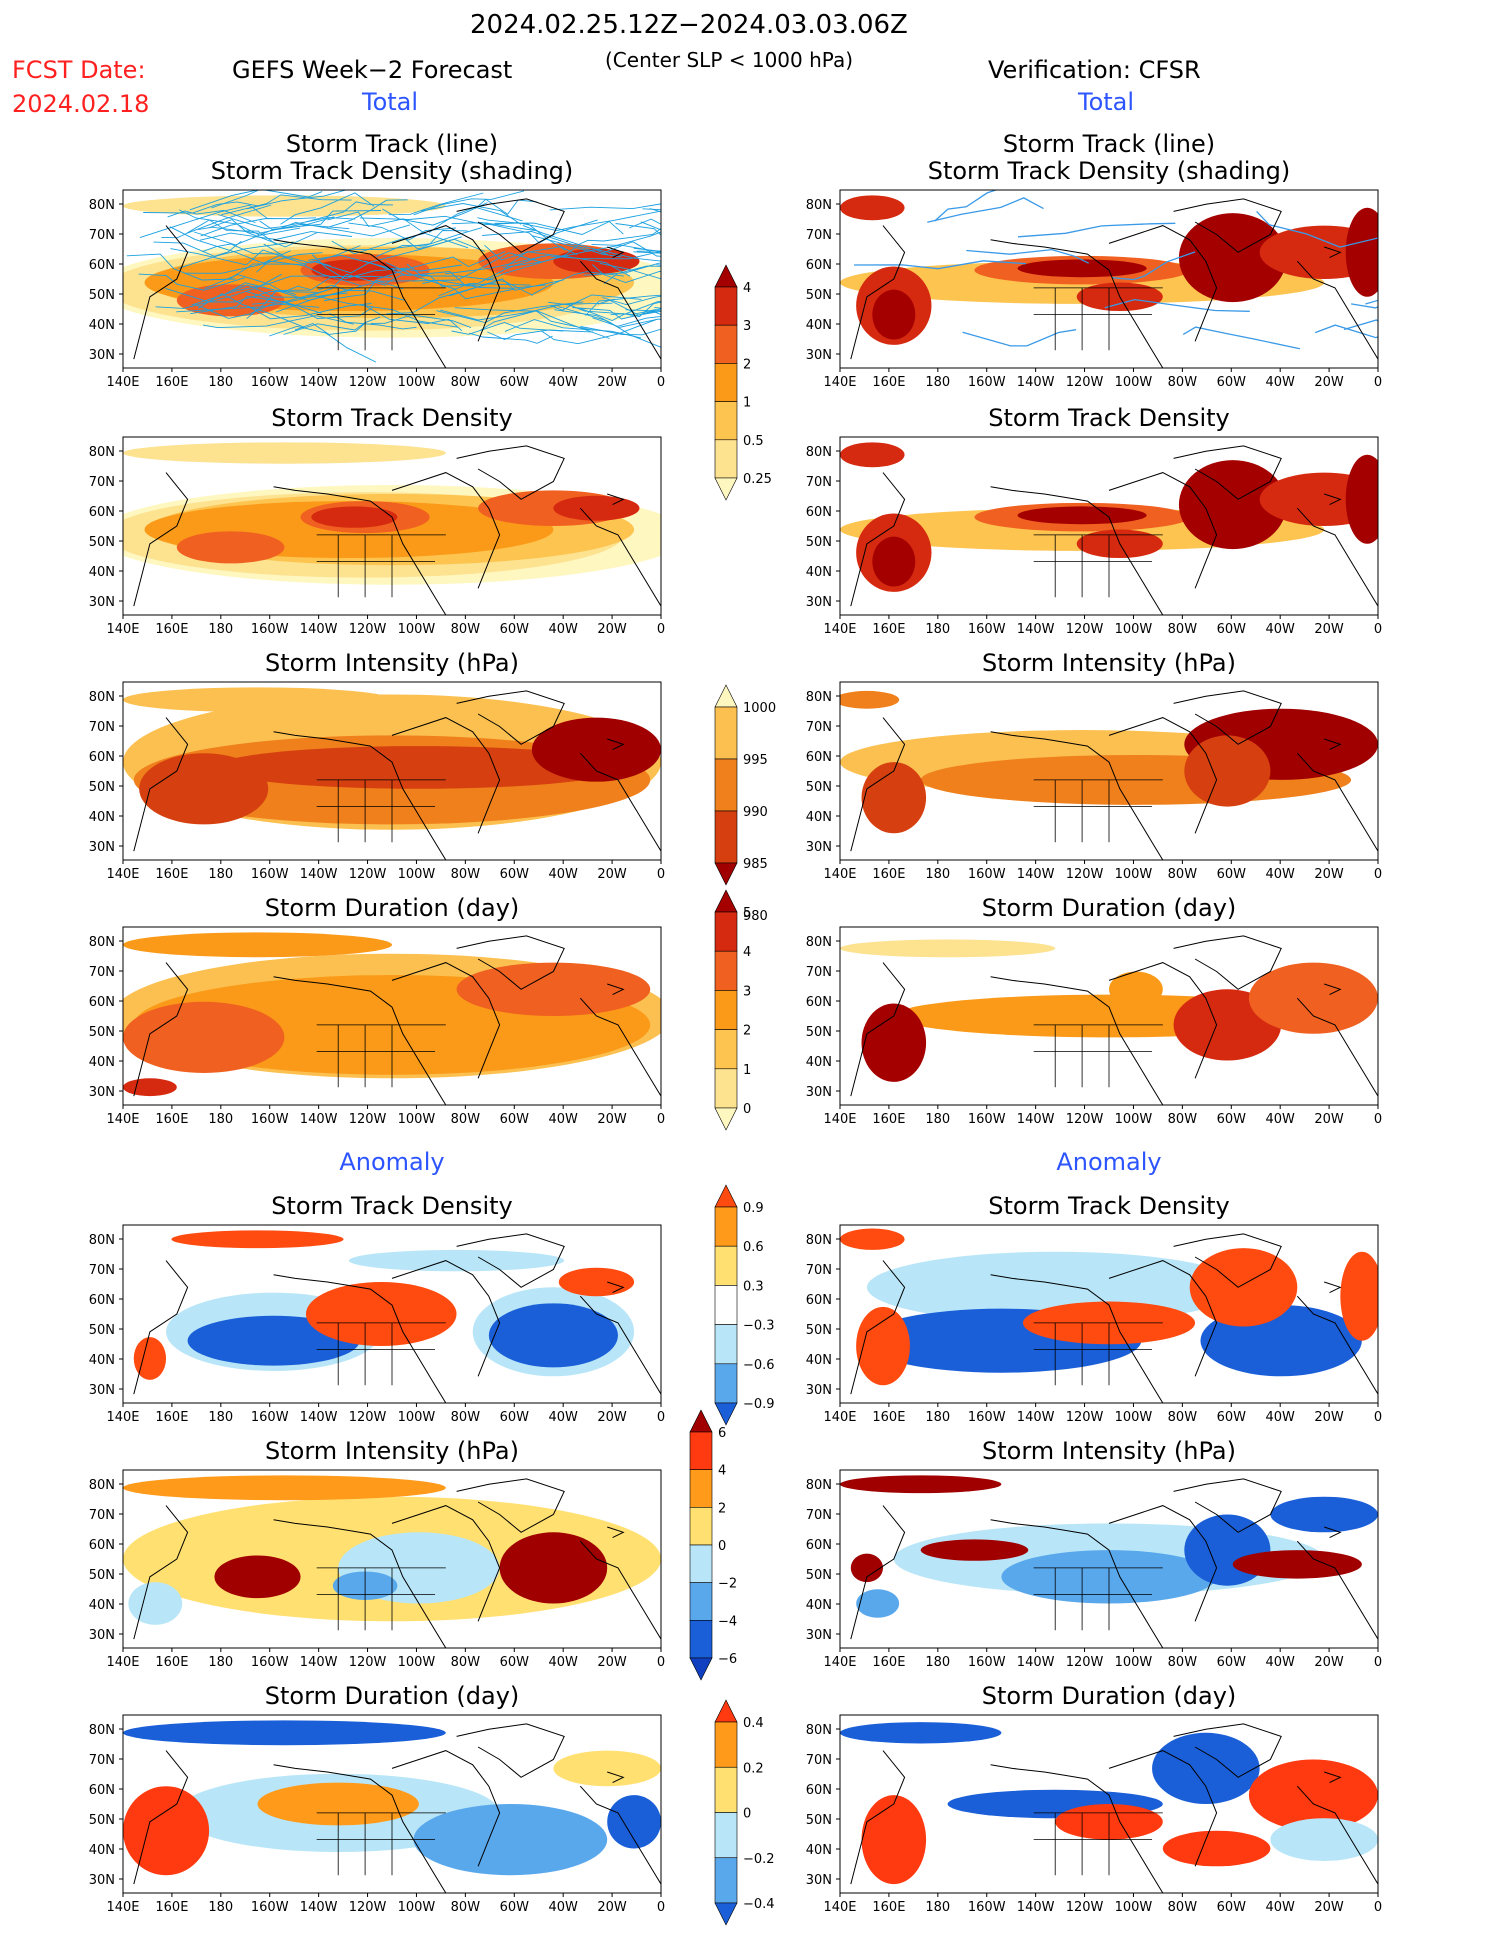  I want to click on left-column-title: GEFS Week−2 Forecast, so click(372, 70).